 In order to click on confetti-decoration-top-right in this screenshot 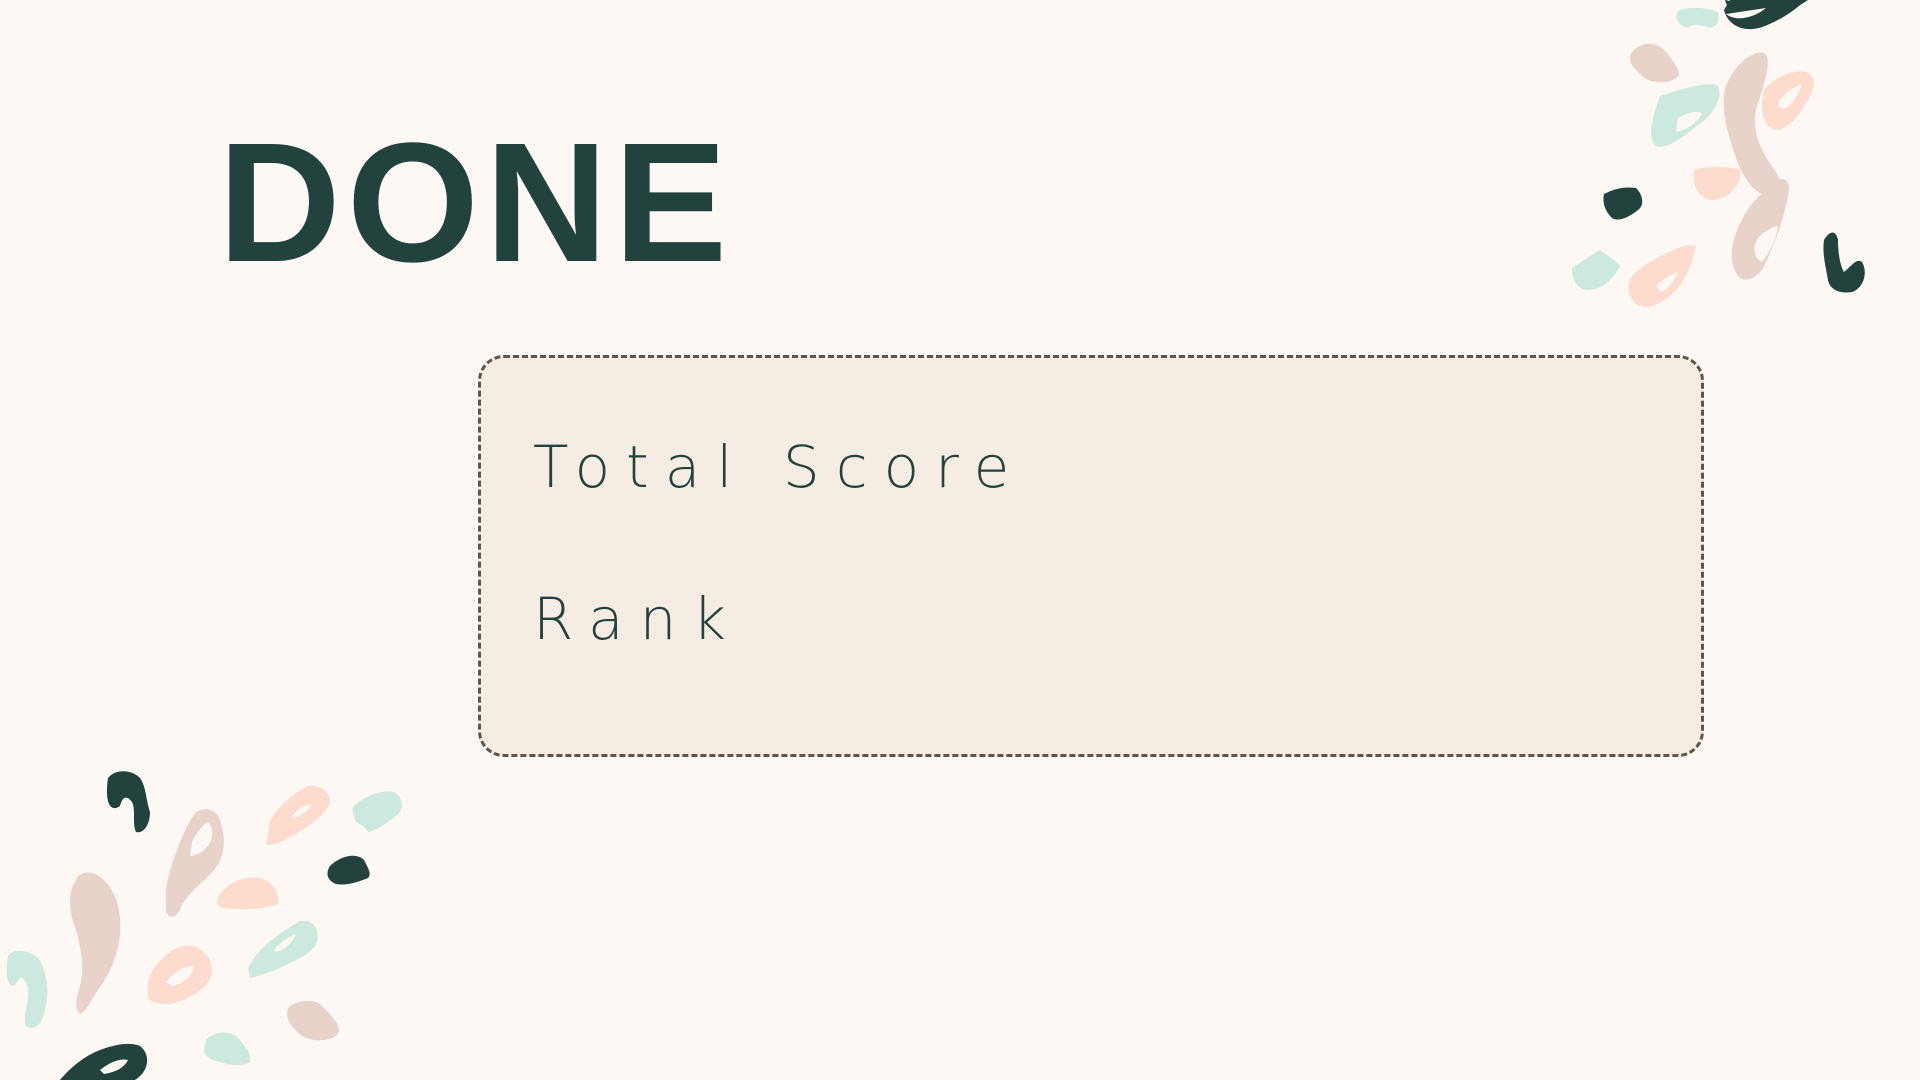, I will do `click(1730, 160)`.